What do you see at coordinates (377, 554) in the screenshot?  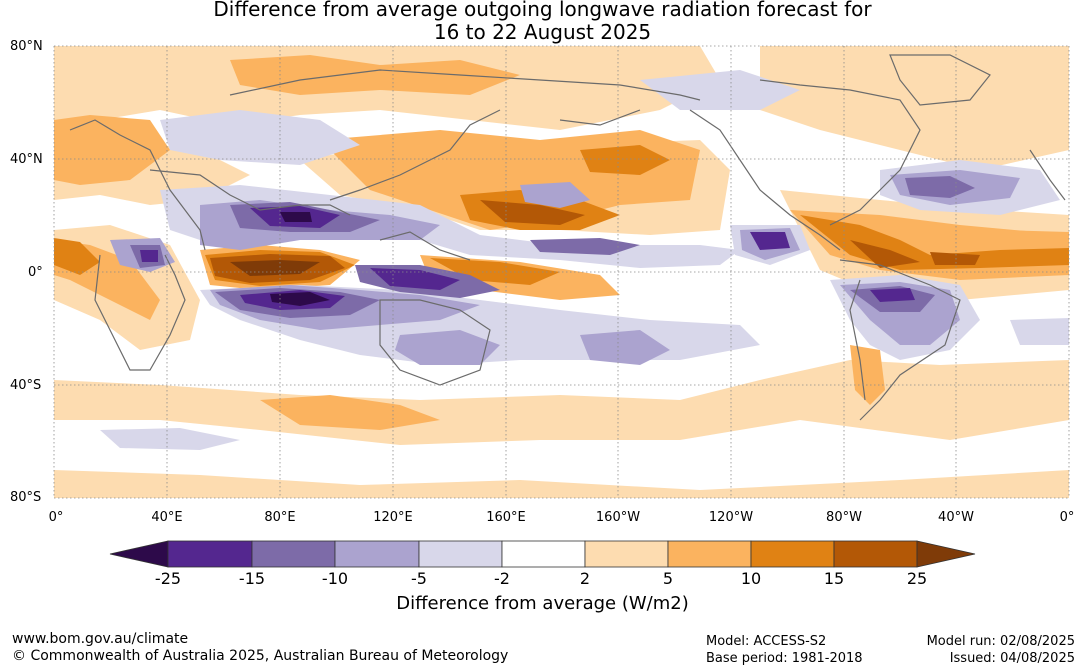 I see `colorbar-segment--10--5` at bounding box center [377, 554].